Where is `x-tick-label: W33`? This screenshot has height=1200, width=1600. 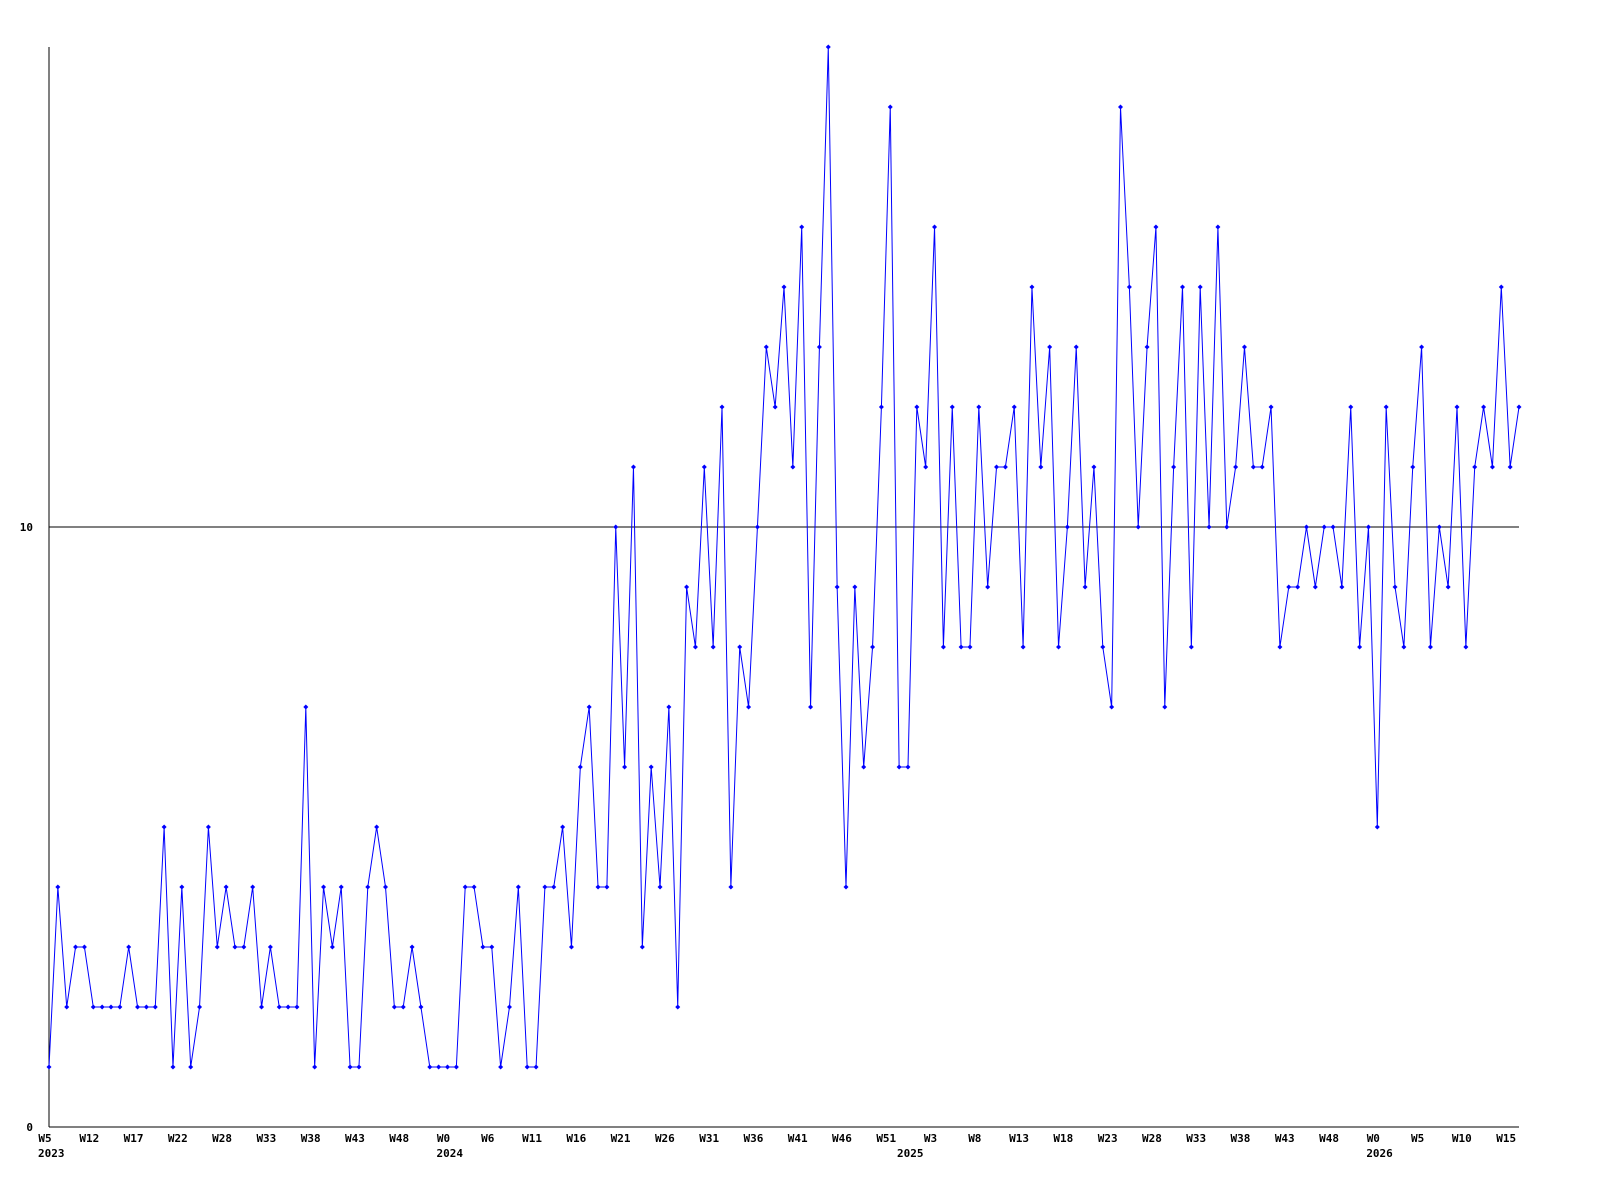
x-tick-label: W33 is located at coordinates (266, 1138).